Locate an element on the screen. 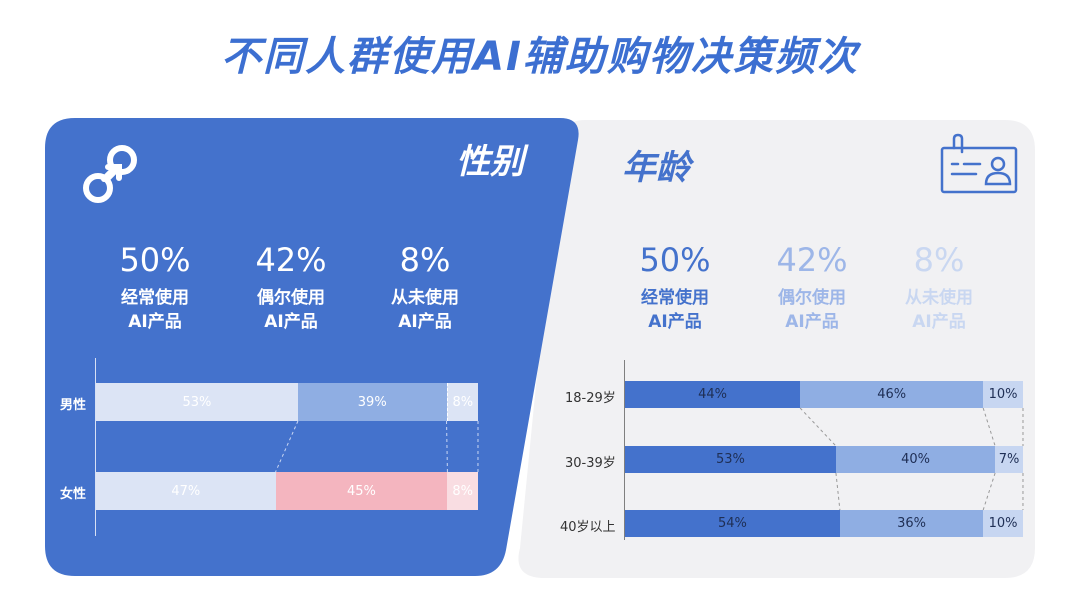 The height and width of the screenshot is (608, 1080). bar-value-label: 47% is located at coordinates (186, 491).